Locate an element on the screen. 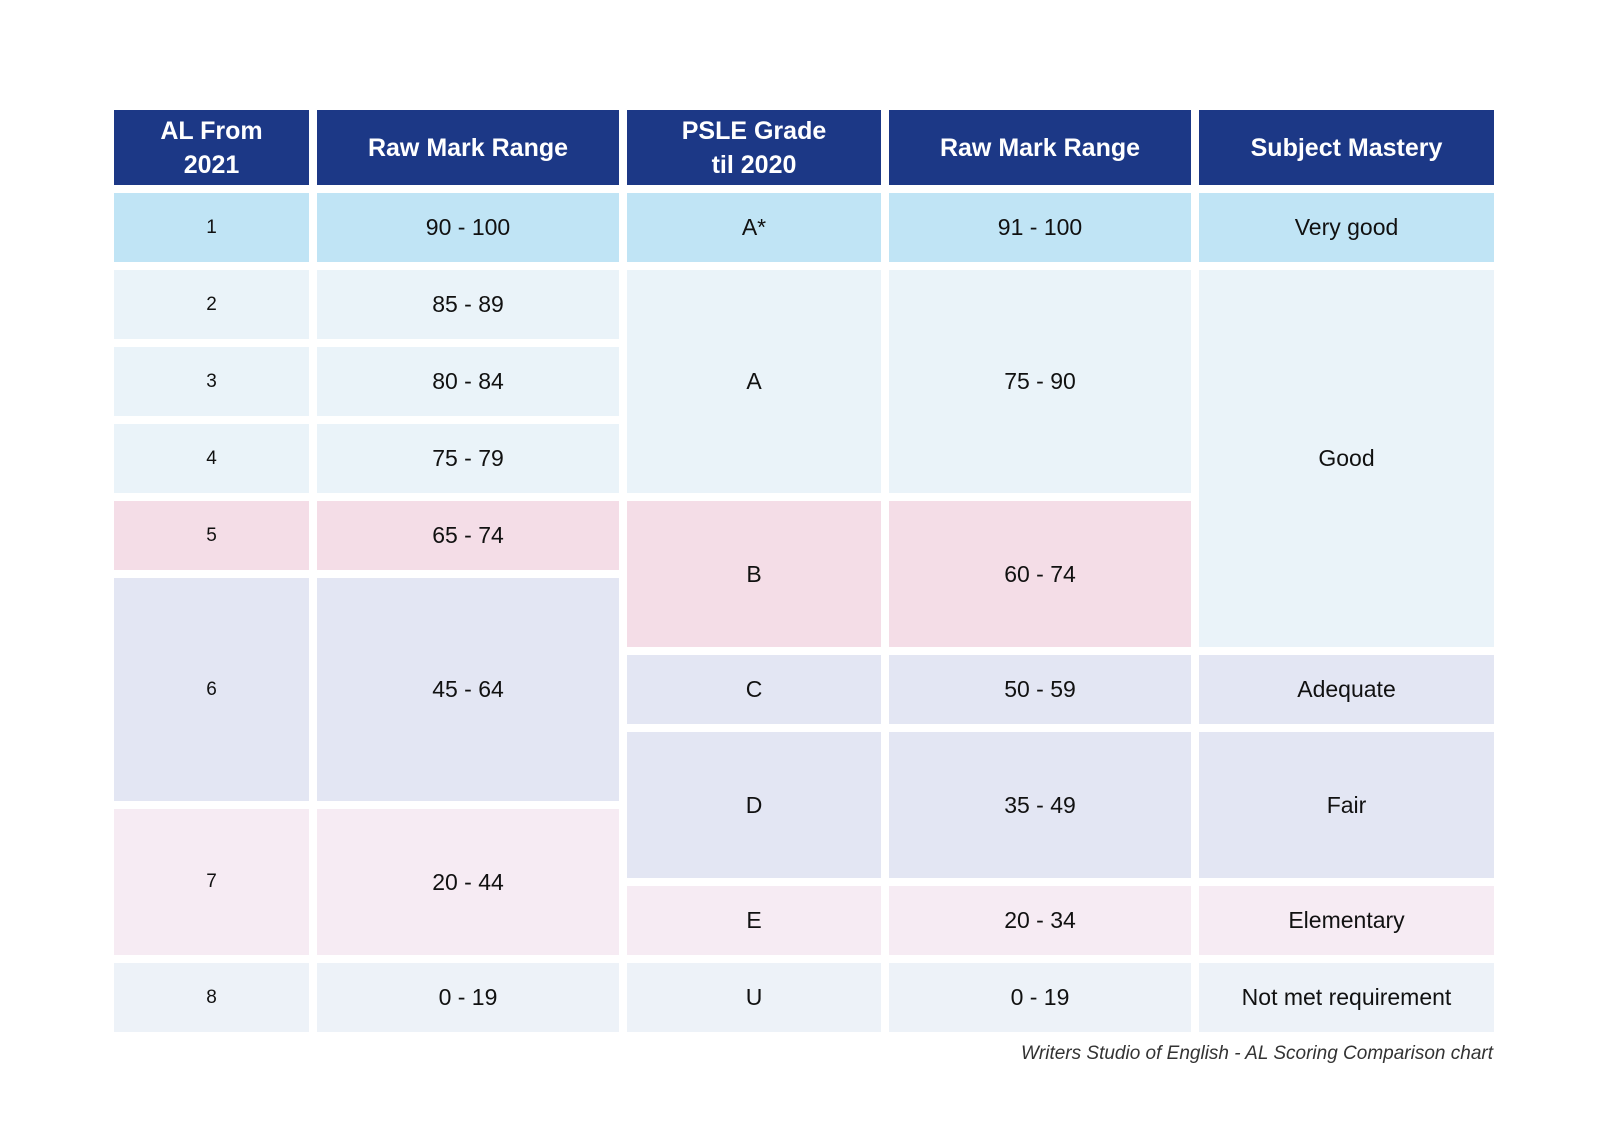  grade-cell-e: E is located at coordinates (754, 920).